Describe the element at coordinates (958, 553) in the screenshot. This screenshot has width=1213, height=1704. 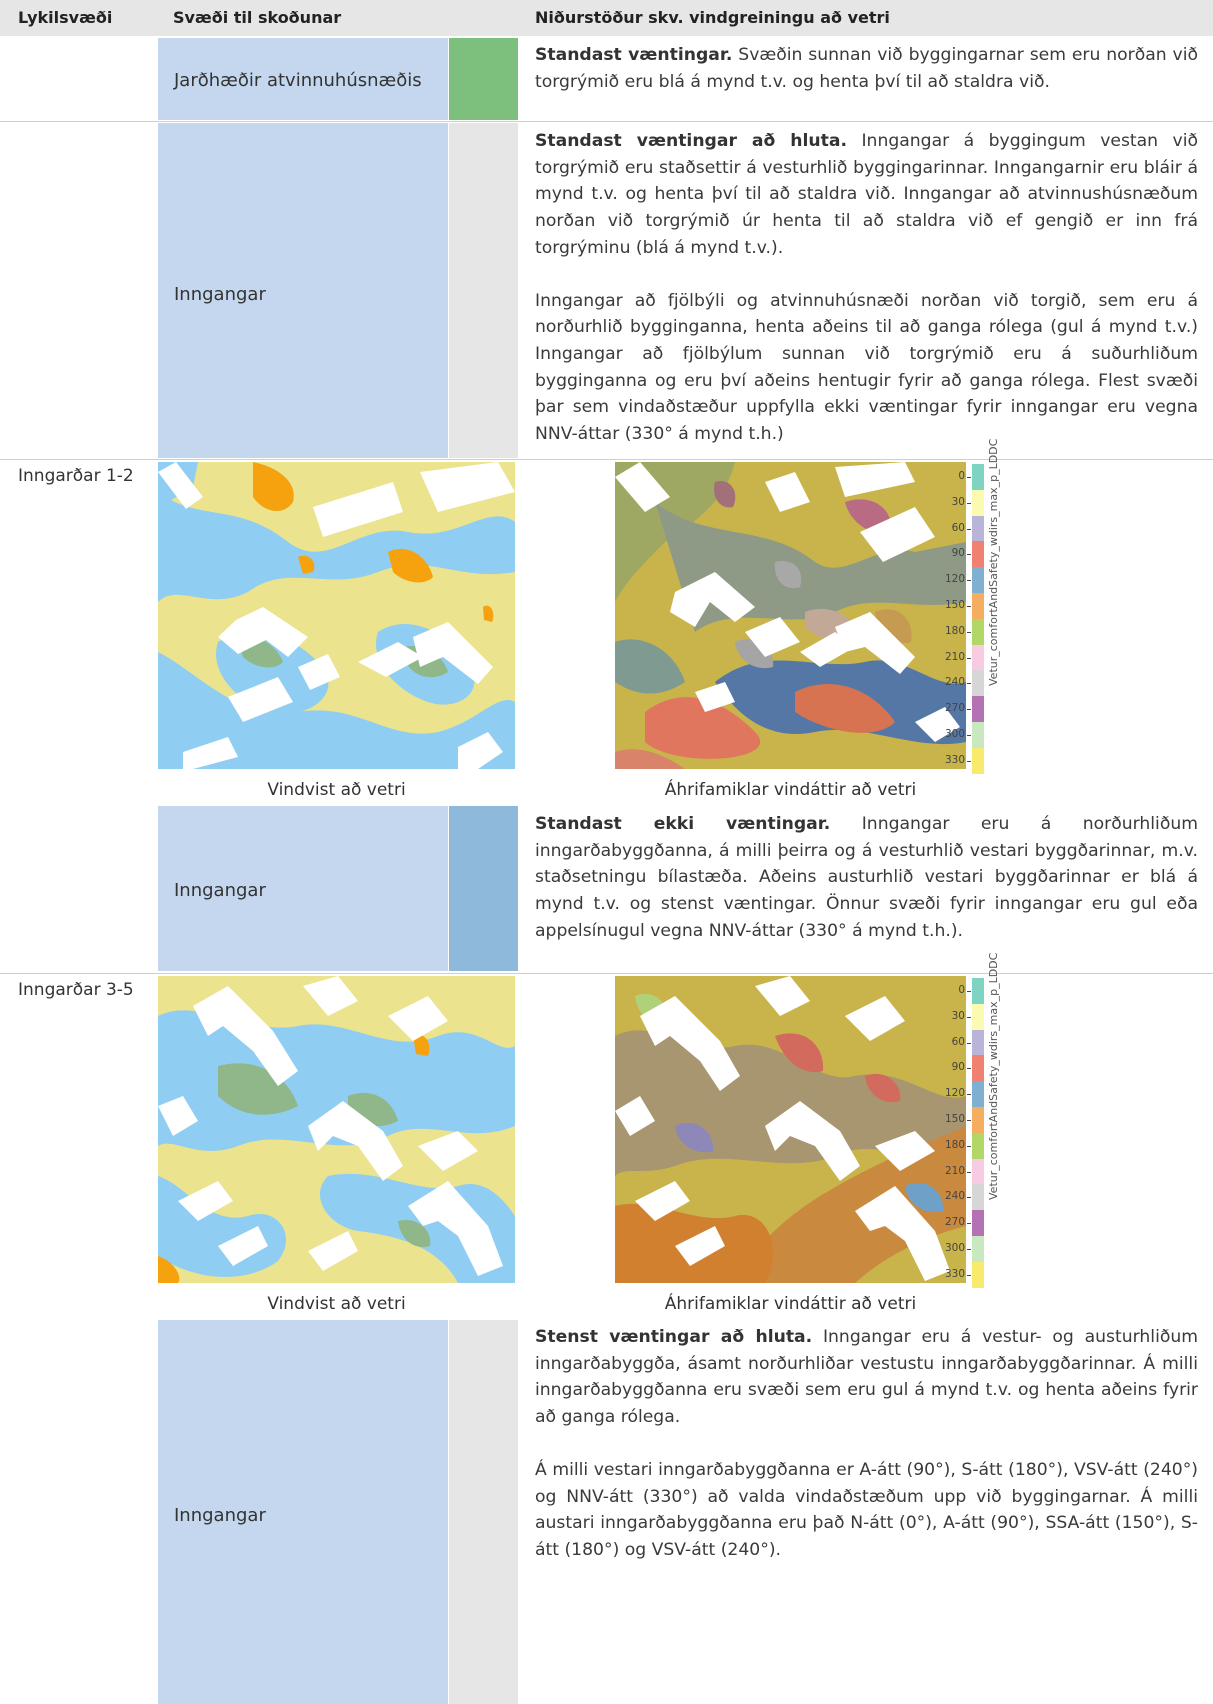
I see `legend-tick-label: 90` at that location.